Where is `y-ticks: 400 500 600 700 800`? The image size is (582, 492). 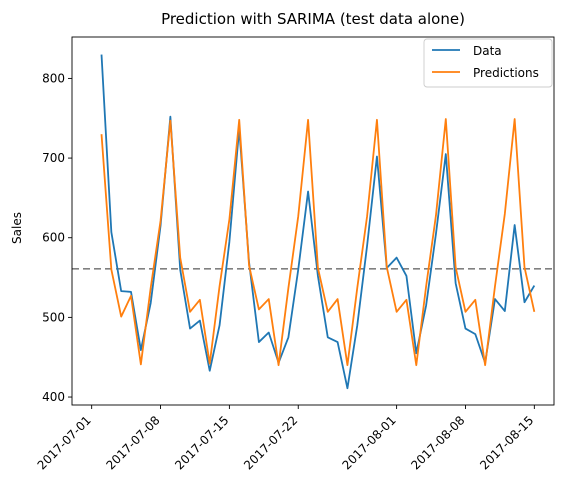
y-ticks: 400 500 600 700 800 is located at coordinates (57, 237).